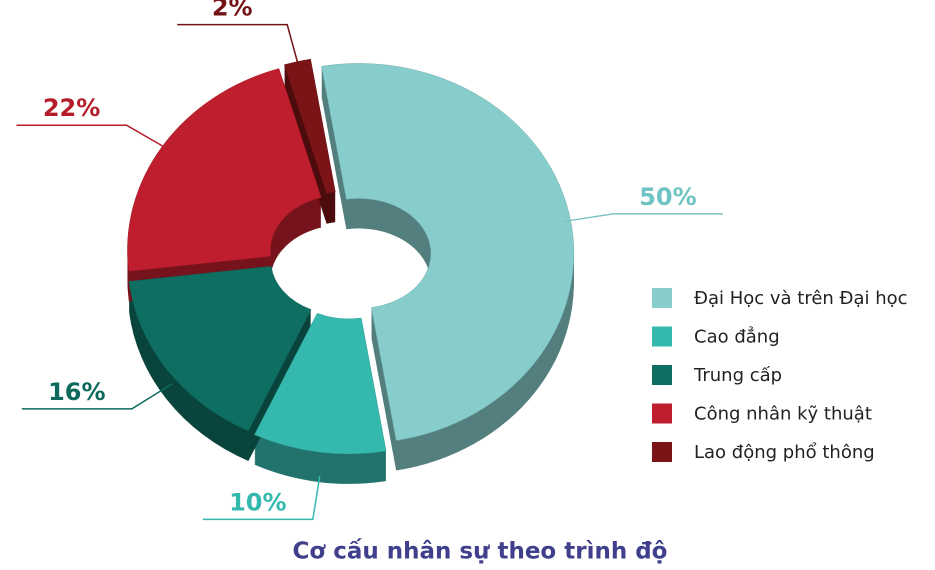 The image size is (935, 570). Describe the element at coordinates (801, 298) in the screenshot. I see `legend-label: Đại Học và trên Đại học` at that location.